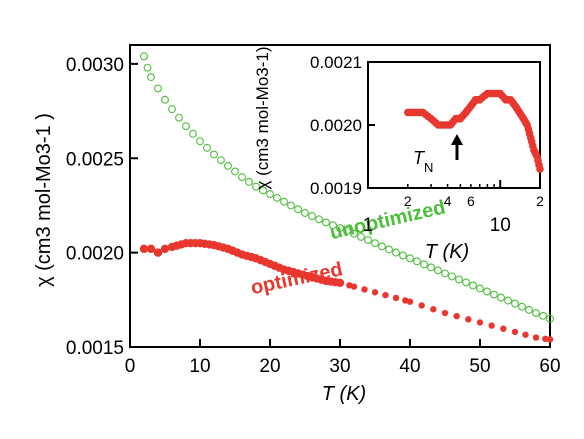 The image size is (584, 439). What do you see at coordinates (130, 366) in the screenshot?
I see `main-x-tick-label: 0` at bounding box center [130, 366].